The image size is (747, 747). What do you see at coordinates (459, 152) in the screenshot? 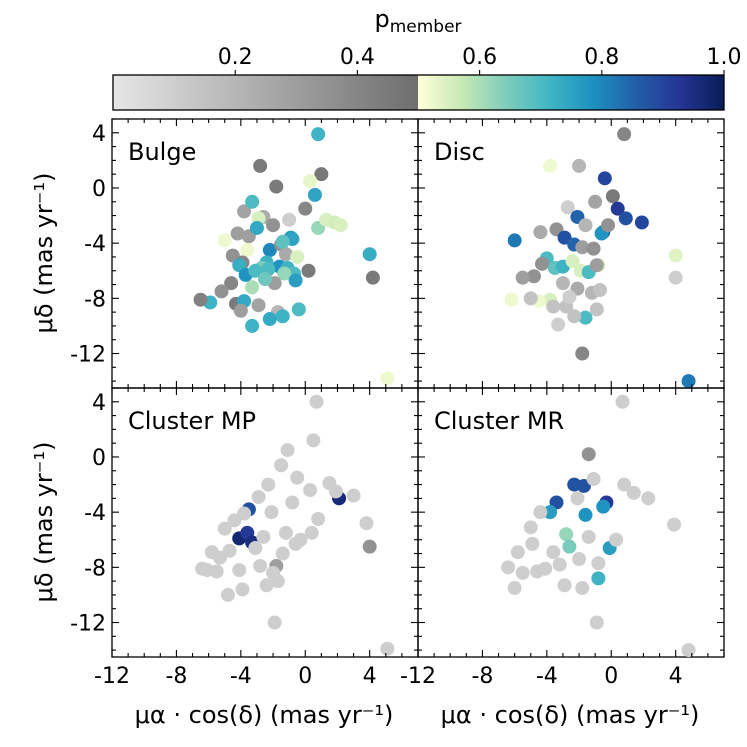
I see `panel-title: Disc` at bounding box center [459, 152].